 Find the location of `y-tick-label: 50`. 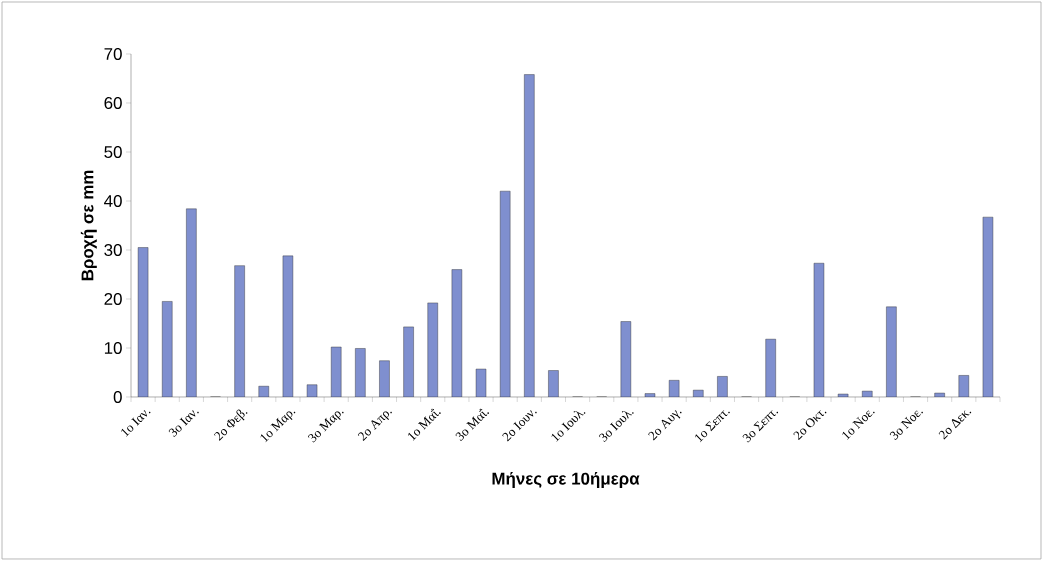

y-tick-label: 50 is located at coordinates (113, 151).